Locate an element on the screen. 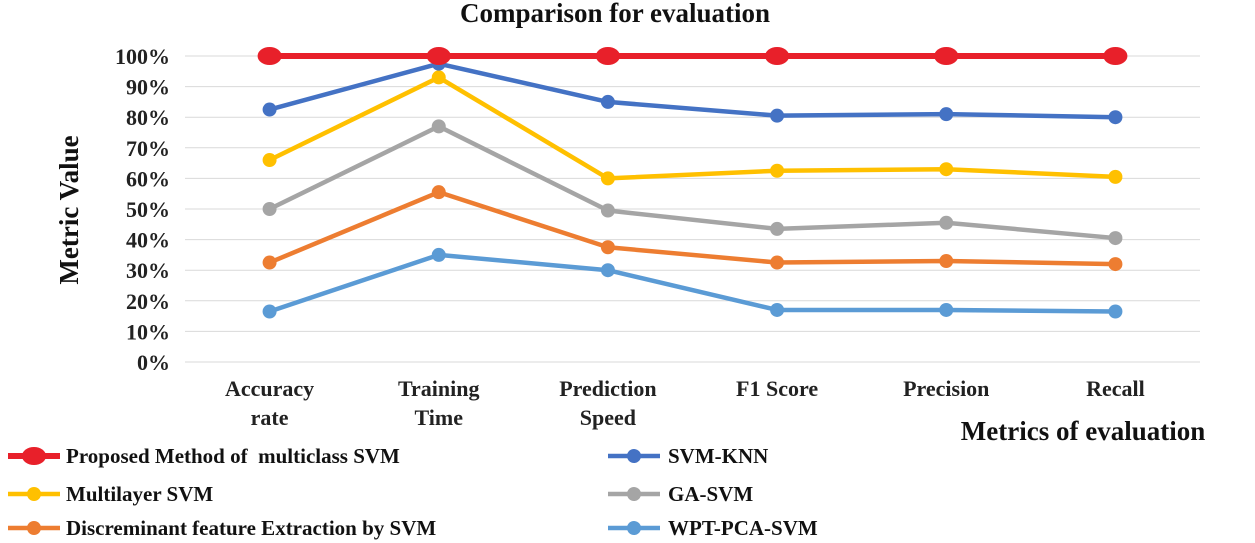 The image size is (1255, 543). x-tick-label: Recall is located at coordinates (1115, 388).